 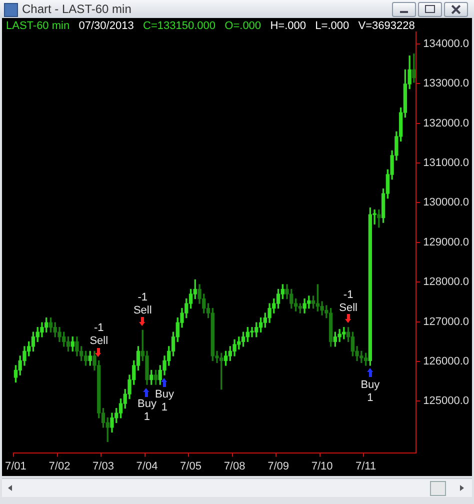 What do you see at coordinates (379, 219) in the screenshot?
I see `candlestick` at bounding box center [379, 219].